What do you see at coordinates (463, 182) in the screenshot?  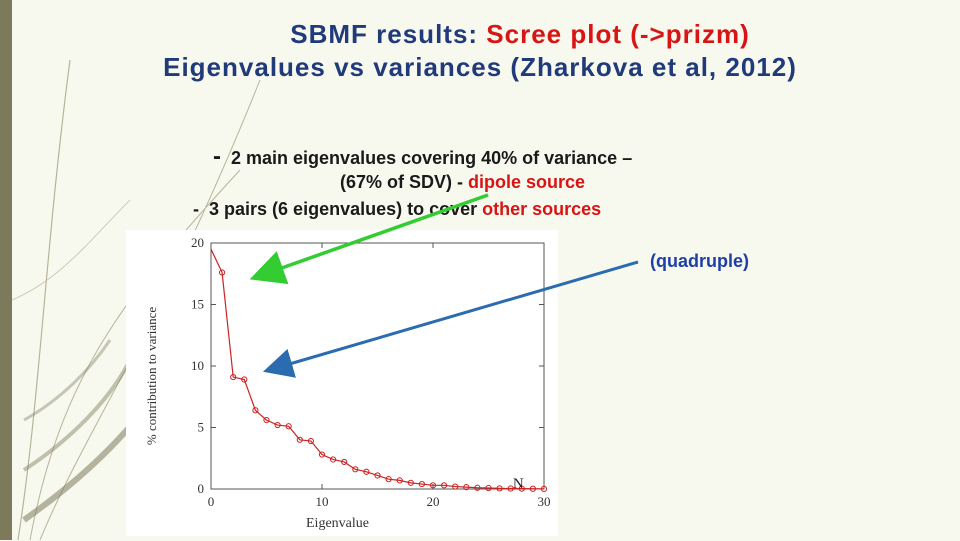 I see `bullet-1-continuation: (67% of SDV) - dipole source` at bounding box center [463, 182].